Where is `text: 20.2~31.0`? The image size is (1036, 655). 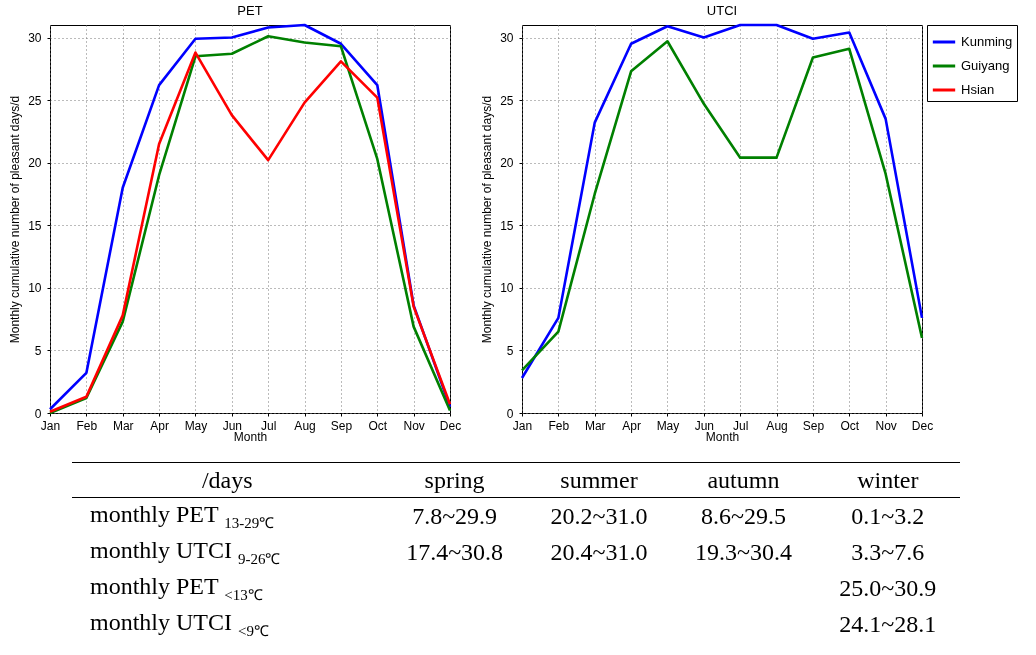
text: 20.2~31.0 is located at coordinates (599, 515).